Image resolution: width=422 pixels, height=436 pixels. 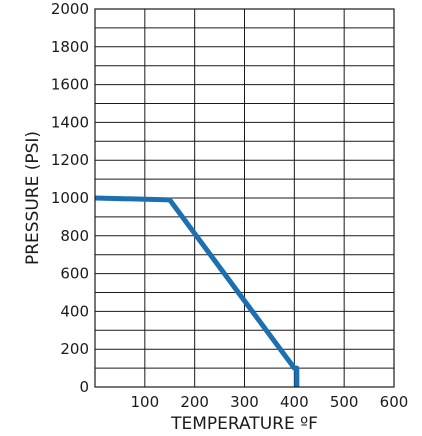 What do you see at coordinates (70, 160) in the screenshot?
I see `y-tick-label: 1200` at bounding box center [70, 160].